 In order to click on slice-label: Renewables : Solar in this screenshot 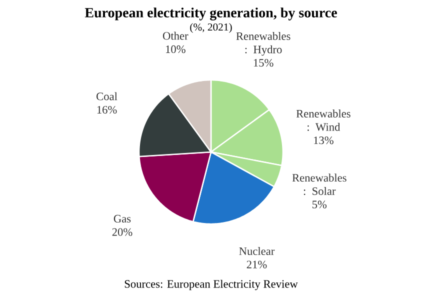, I will do `click(319, 185)`.